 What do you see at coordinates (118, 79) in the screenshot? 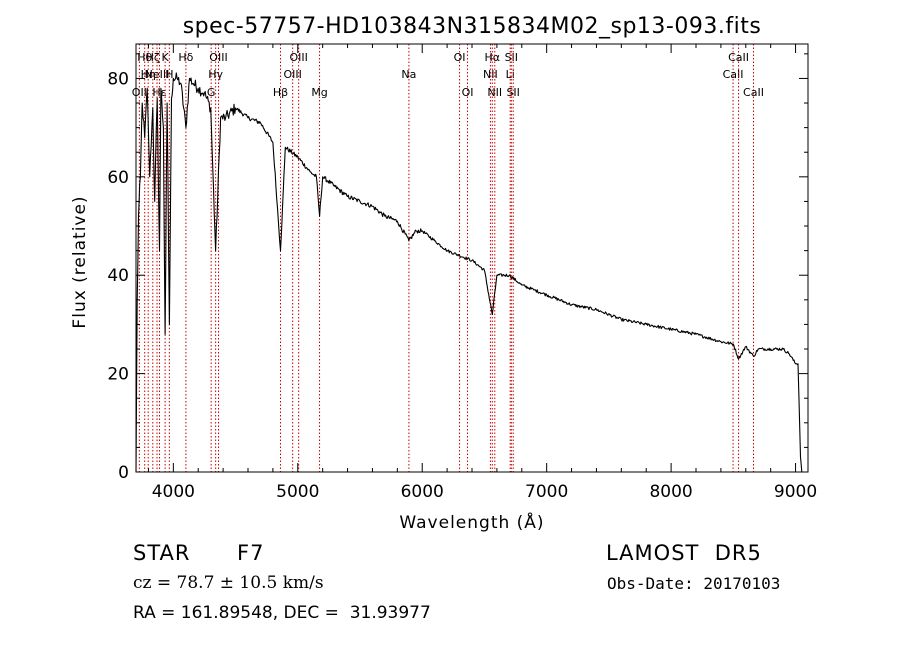
I see `y-tick-label: 80` at bounding box center [118, 79].